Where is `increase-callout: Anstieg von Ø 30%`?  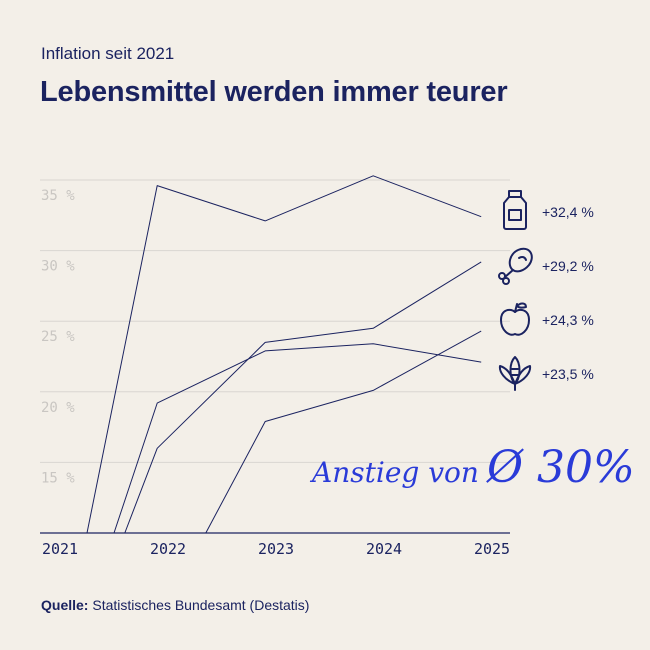
increase-callout: Anstieg von Ø 30% is located at coordinates (473, 467).